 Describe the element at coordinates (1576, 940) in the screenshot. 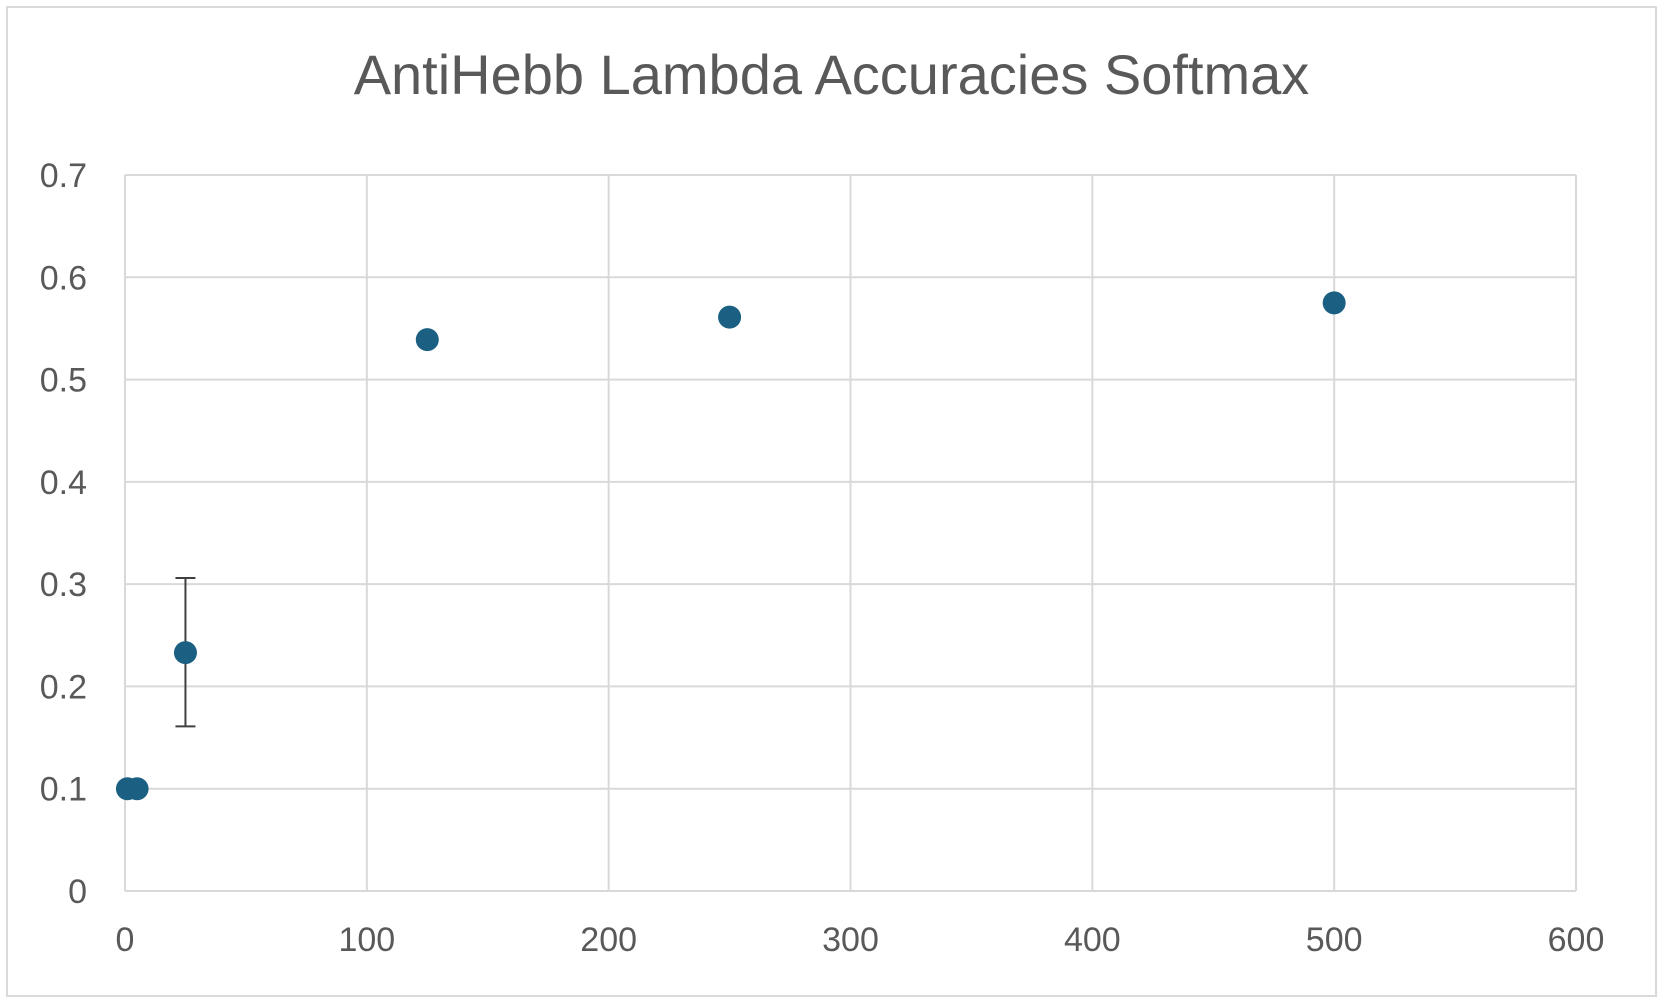

I see `x-tick-label: 600` at that location.